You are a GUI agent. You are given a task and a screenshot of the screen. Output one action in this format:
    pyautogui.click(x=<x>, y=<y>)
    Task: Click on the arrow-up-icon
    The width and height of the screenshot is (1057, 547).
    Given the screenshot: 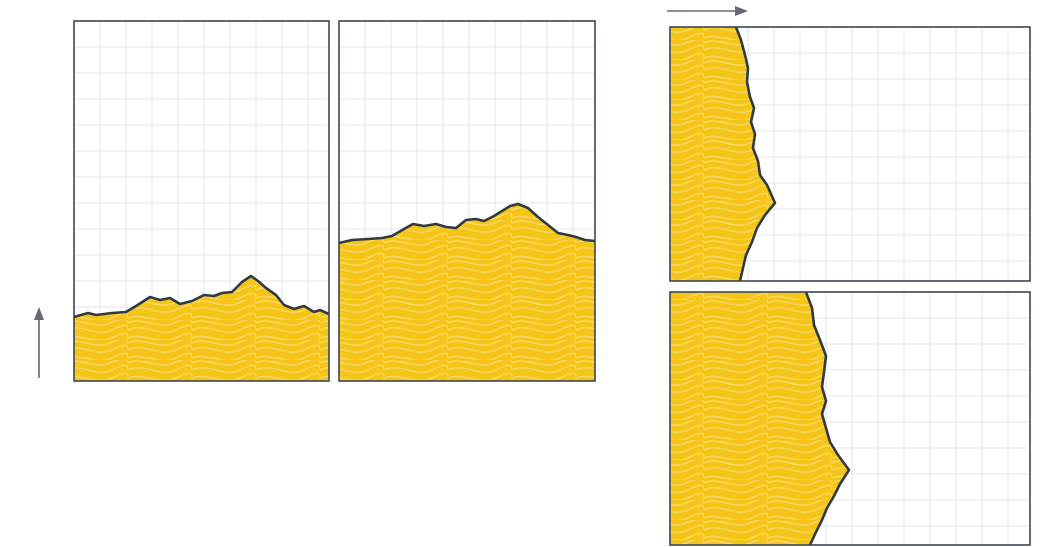 What is the action you would take?
    pyautogui.click(x=39, y=342)
    